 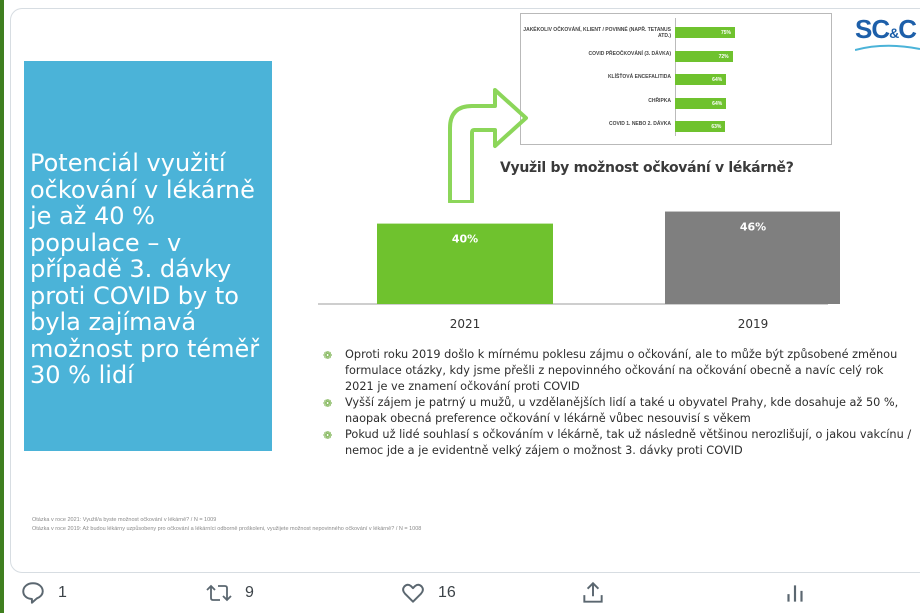 I want to click on retweet-button: 9, so click(x=229, y=593).